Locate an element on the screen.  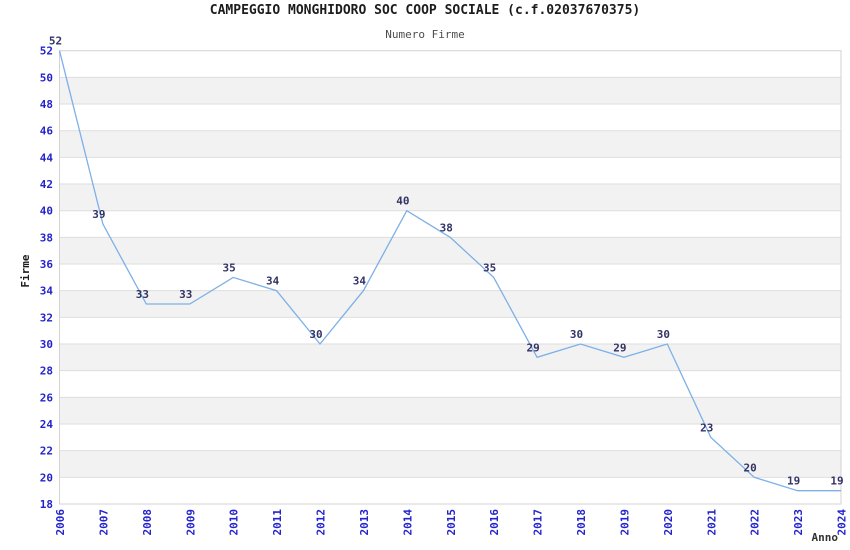
x-tick-label: 2021 is located at coordinates (711, 522).